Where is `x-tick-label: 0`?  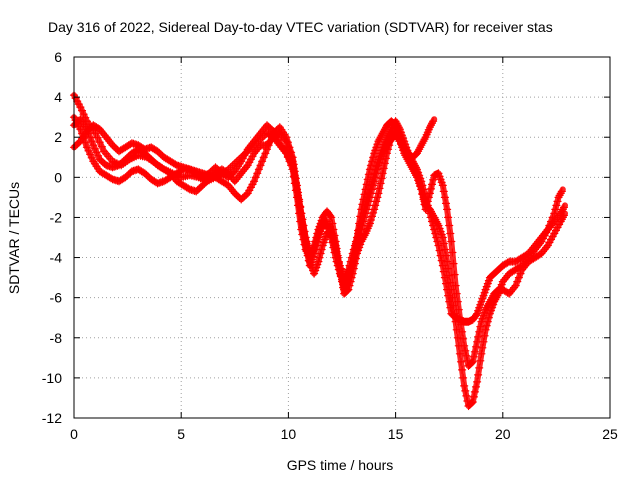 x-tick-label: 0 is located at coordinates (74, 434).